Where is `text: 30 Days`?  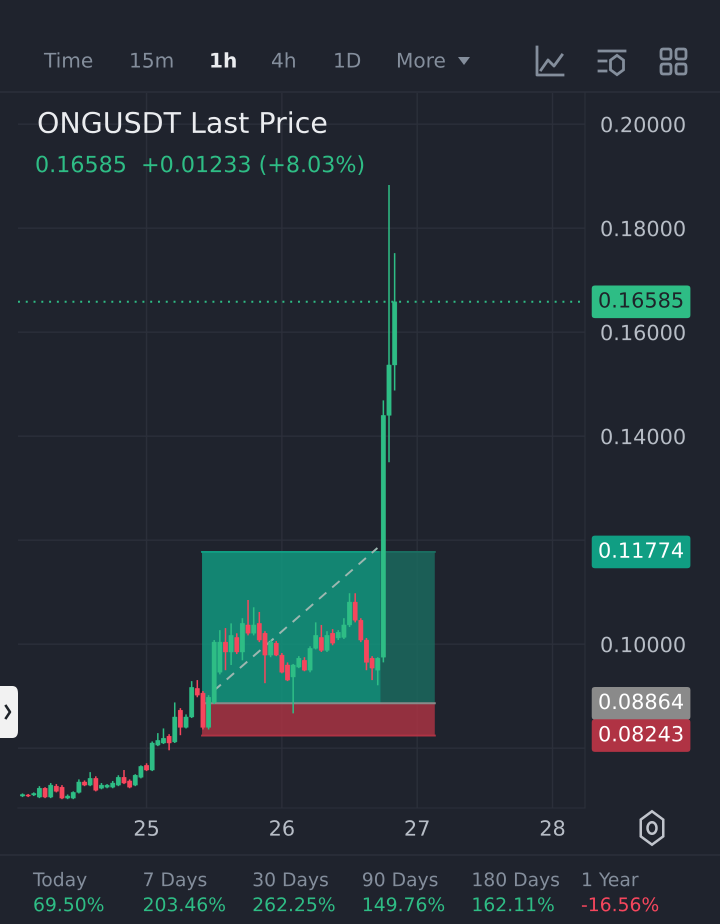
text: 30 Days is located at coordinates (291, 881).